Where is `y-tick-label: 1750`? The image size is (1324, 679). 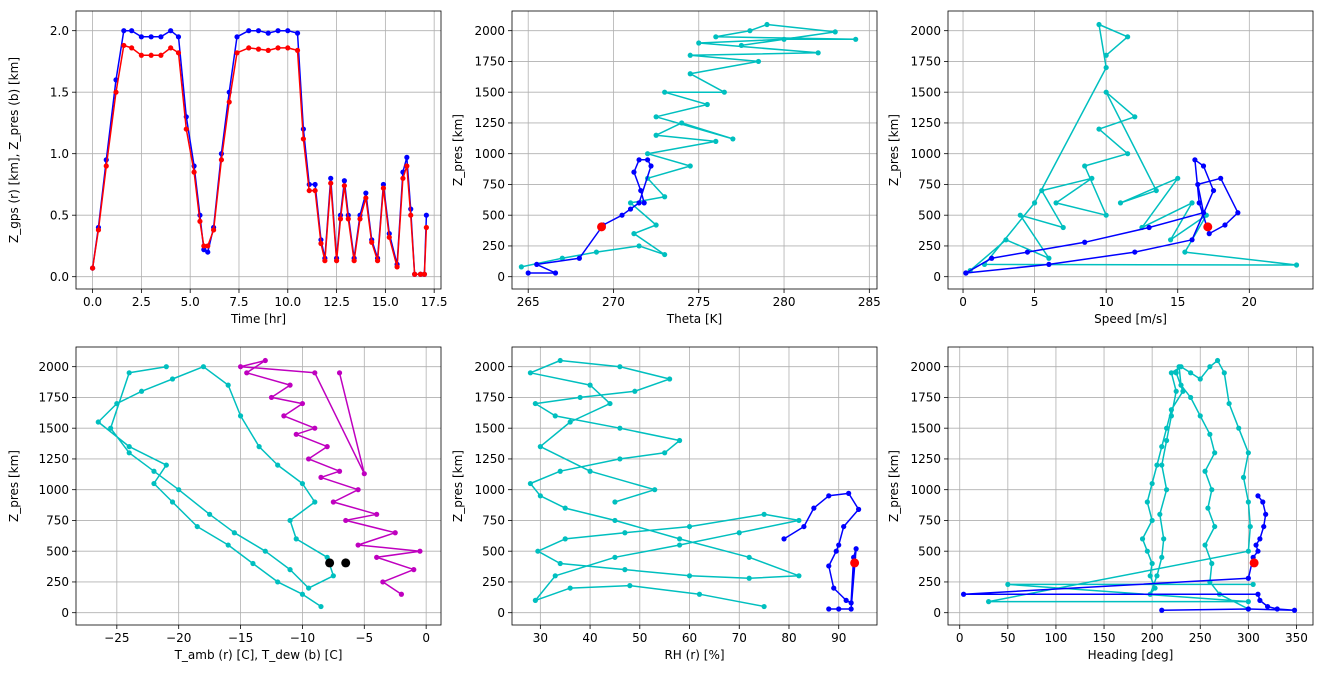 y-tick-label: 1750 is located at coordinates (925, 398).